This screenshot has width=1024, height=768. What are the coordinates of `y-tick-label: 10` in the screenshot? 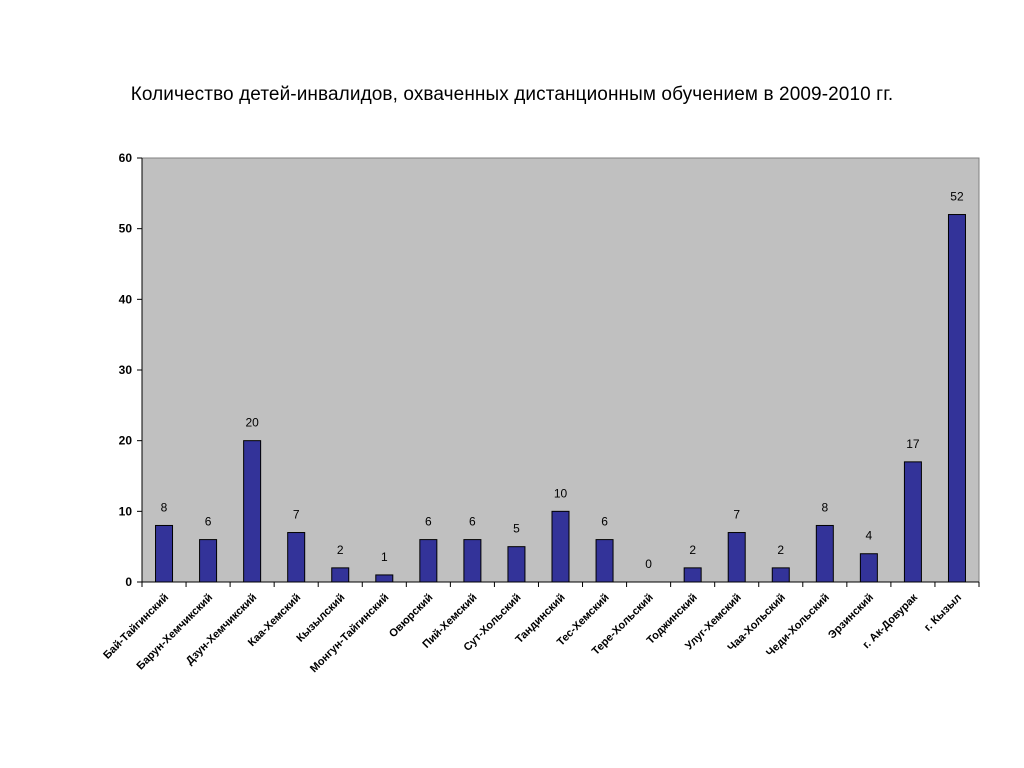 It's located at (126, 511).